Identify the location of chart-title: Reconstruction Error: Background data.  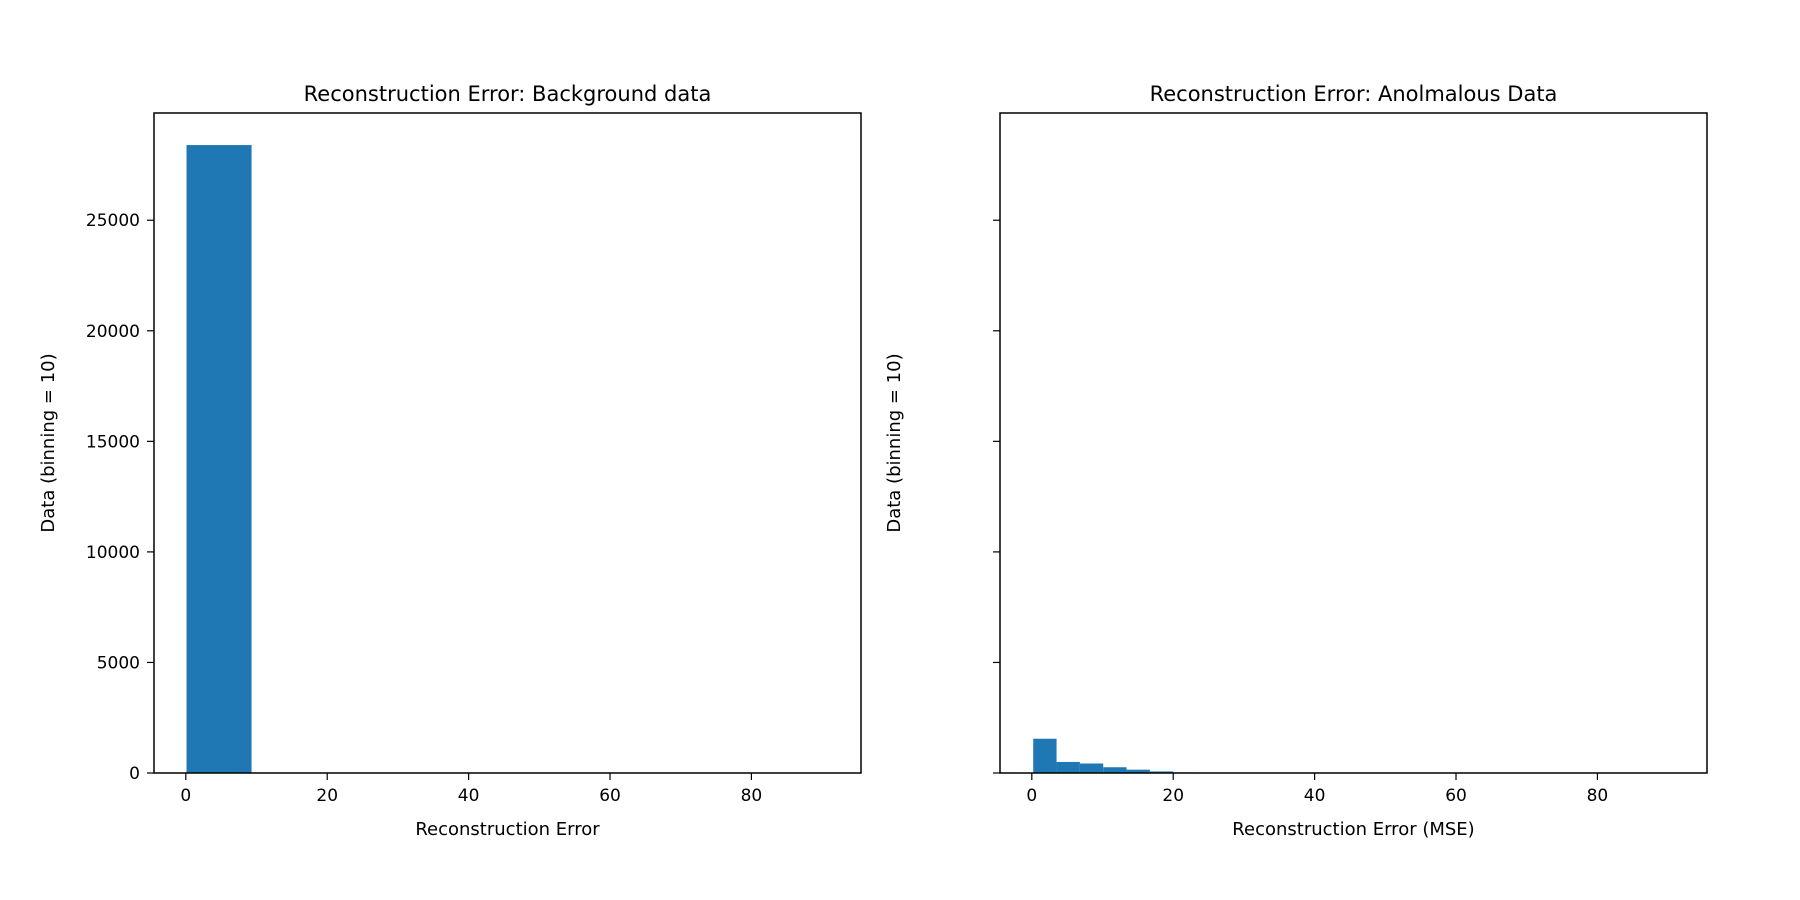
(508, 94).